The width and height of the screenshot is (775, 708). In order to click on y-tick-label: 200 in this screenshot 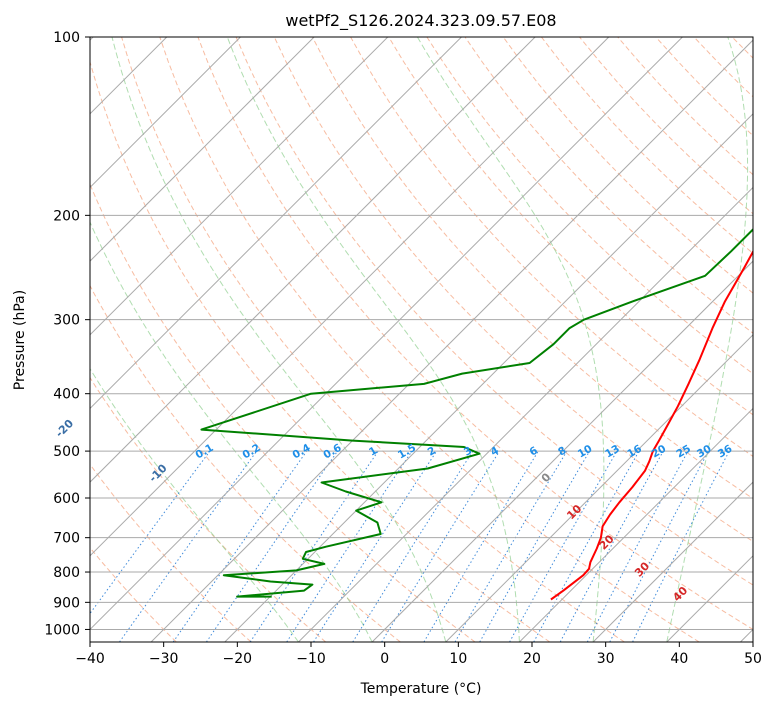, I will do `click(66, 216)`.